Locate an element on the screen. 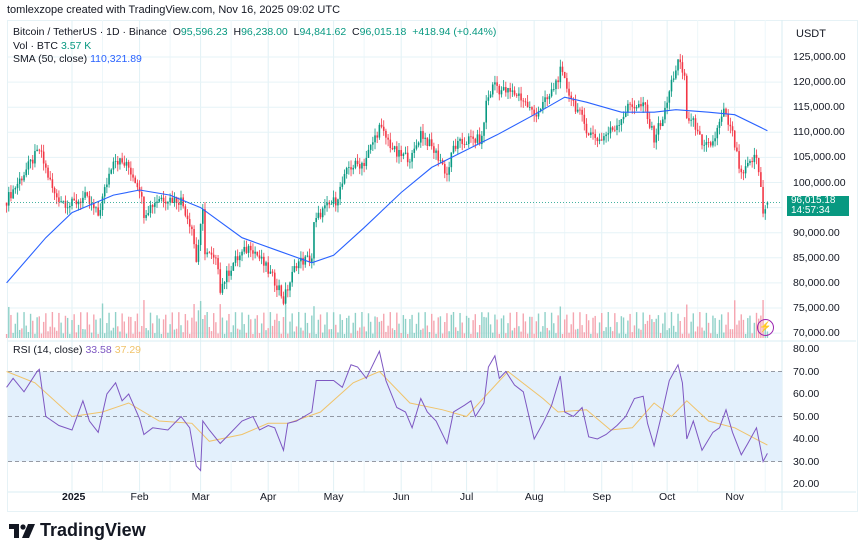 This screenshot has width=860, height=553. time-tick-label: May is located at coordinates (333, 497).